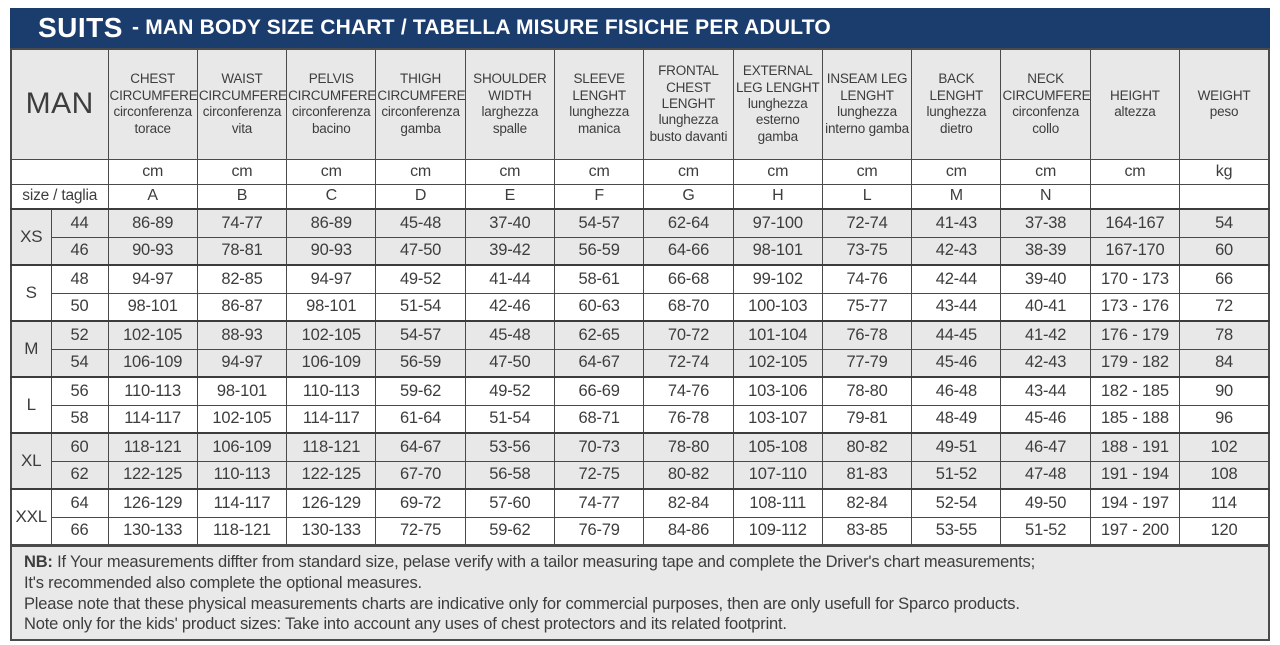 This screenshot has height=645, width=1280. What do you see at coordinates (777, 447) in the screenshot?
I see `measurement-cell: 105-108` at bounding box center [777, 447].